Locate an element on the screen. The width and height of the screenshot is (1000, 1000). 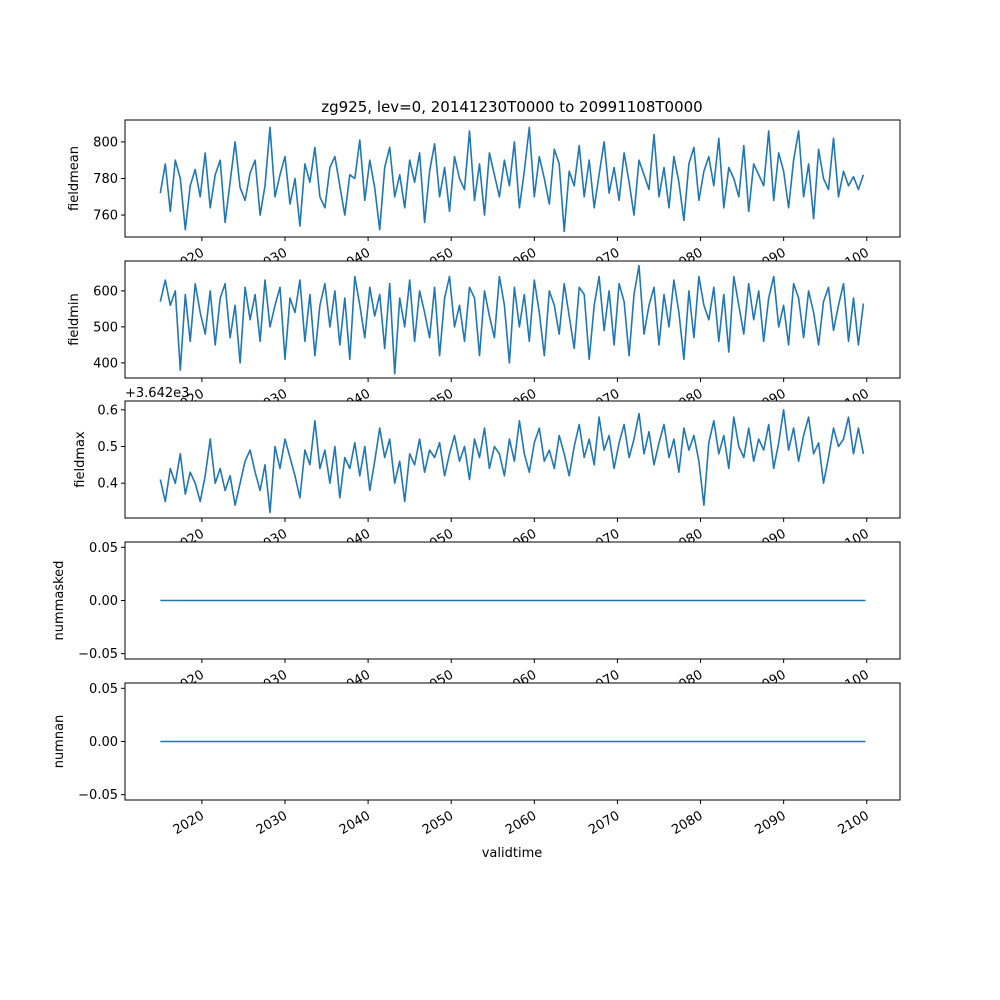
y-axis-label: numnan is located at coordinates (59, 742).